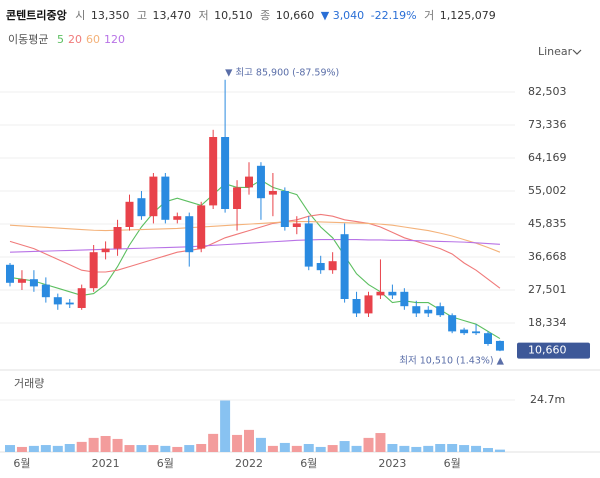  I want to click on y-tick-label: 55,002, so click(547, 190).